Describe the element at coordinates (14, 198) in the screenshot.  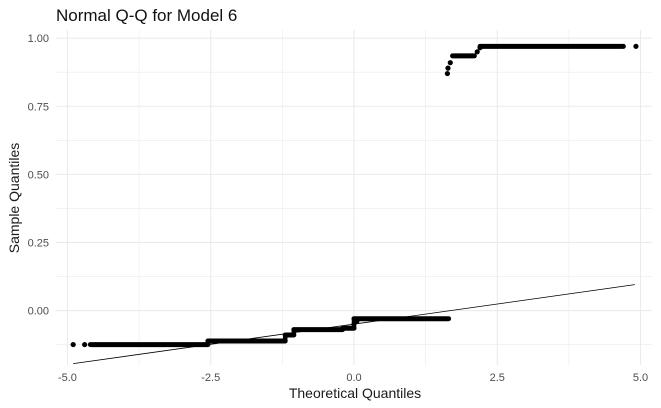
I see `y-axis-title: Sample Quantiles` at that location.